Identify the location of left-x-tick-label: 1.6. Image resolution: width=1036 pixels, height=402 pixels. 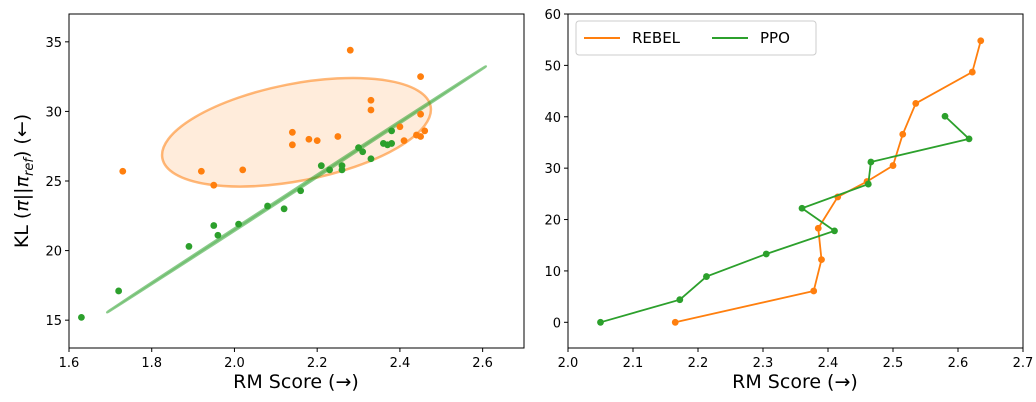
(69, 363).